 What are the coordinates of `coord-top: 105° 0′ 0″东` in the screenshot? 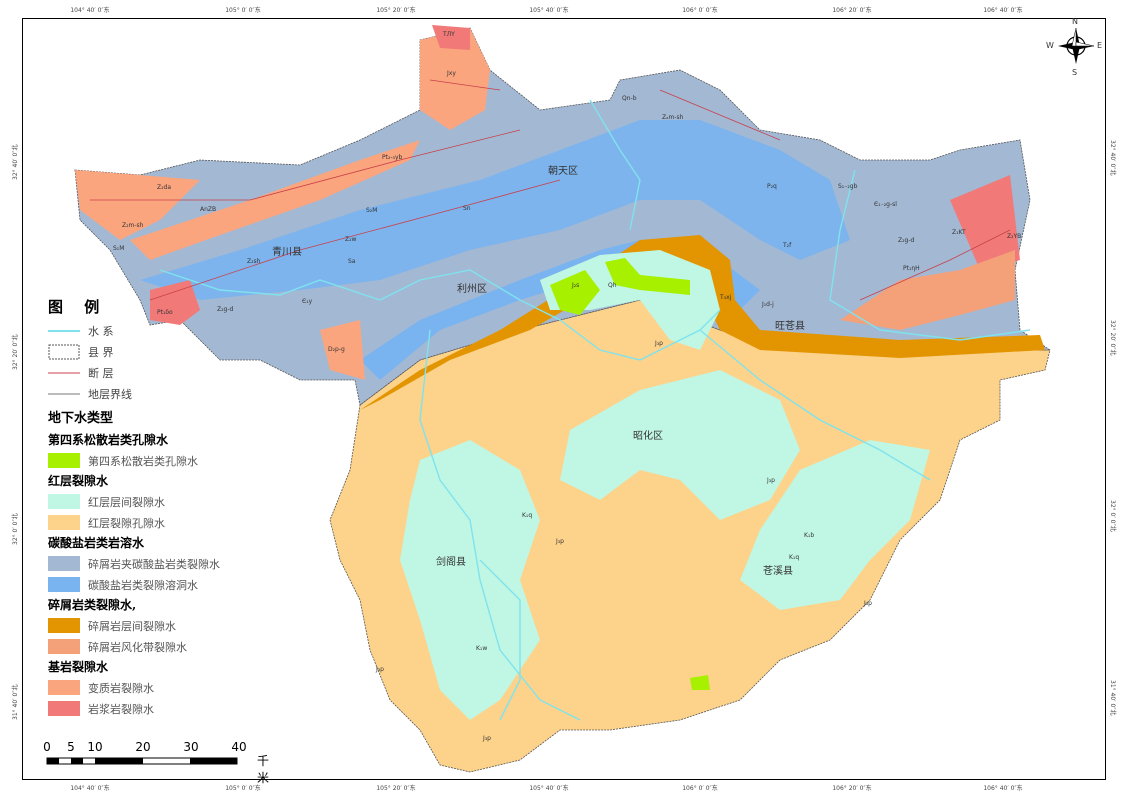 It's located at (243, 10).